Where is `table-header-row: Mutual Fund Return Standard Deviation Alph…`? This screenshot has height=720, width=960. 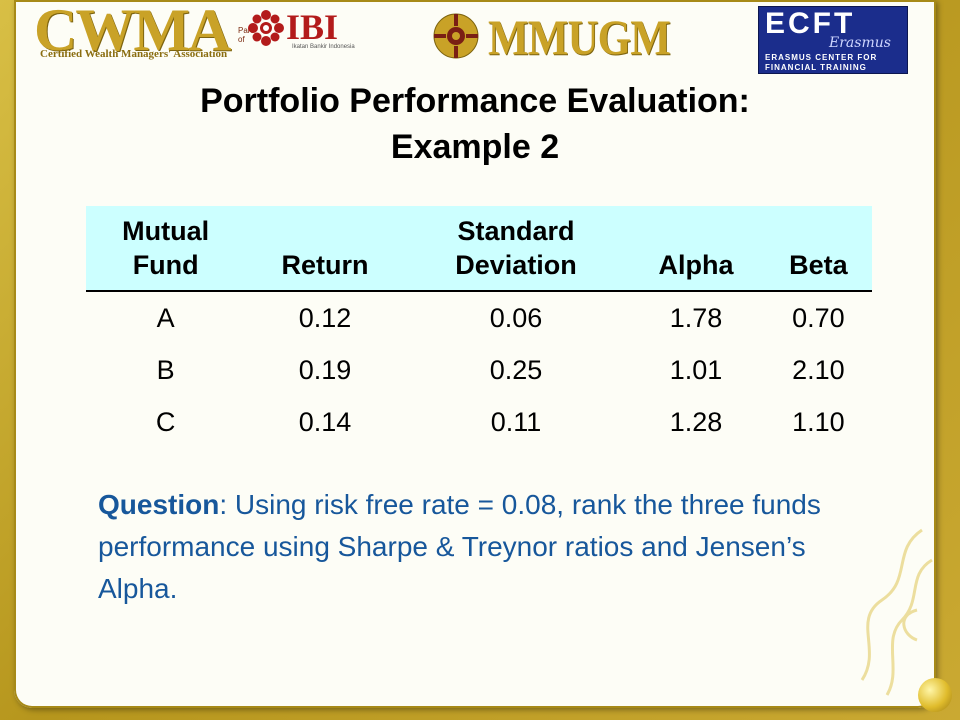 table-header-row: Mutual Fund Return Standard Deviation Alph… is located at coordinates (479, 249).